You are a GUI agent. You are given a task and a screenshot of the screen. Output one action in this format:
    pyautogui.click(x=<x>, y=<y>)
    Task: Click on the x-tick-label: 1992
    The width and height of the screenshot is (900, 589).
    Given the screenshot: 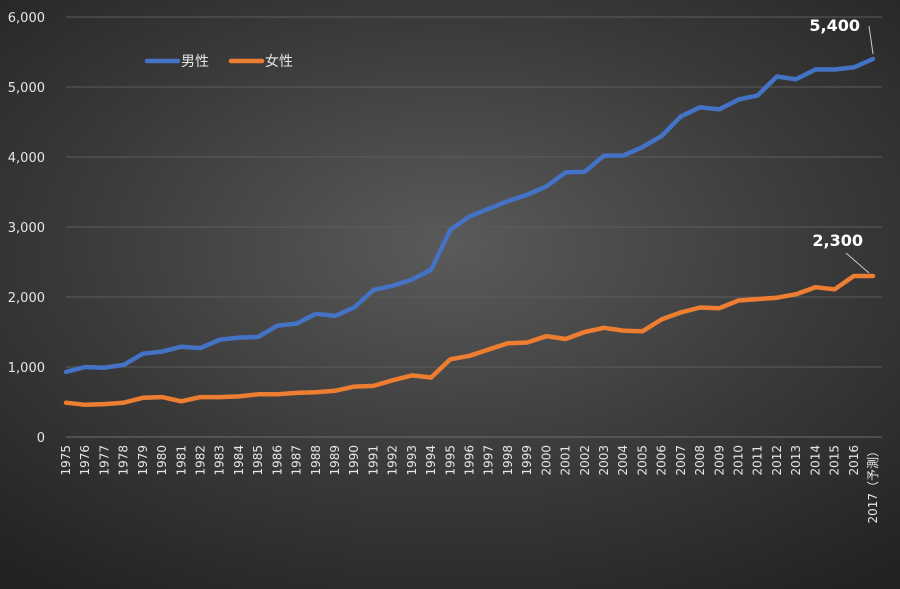 What is the action you would take?
    pyautogui.click(x=393, y=460)
    